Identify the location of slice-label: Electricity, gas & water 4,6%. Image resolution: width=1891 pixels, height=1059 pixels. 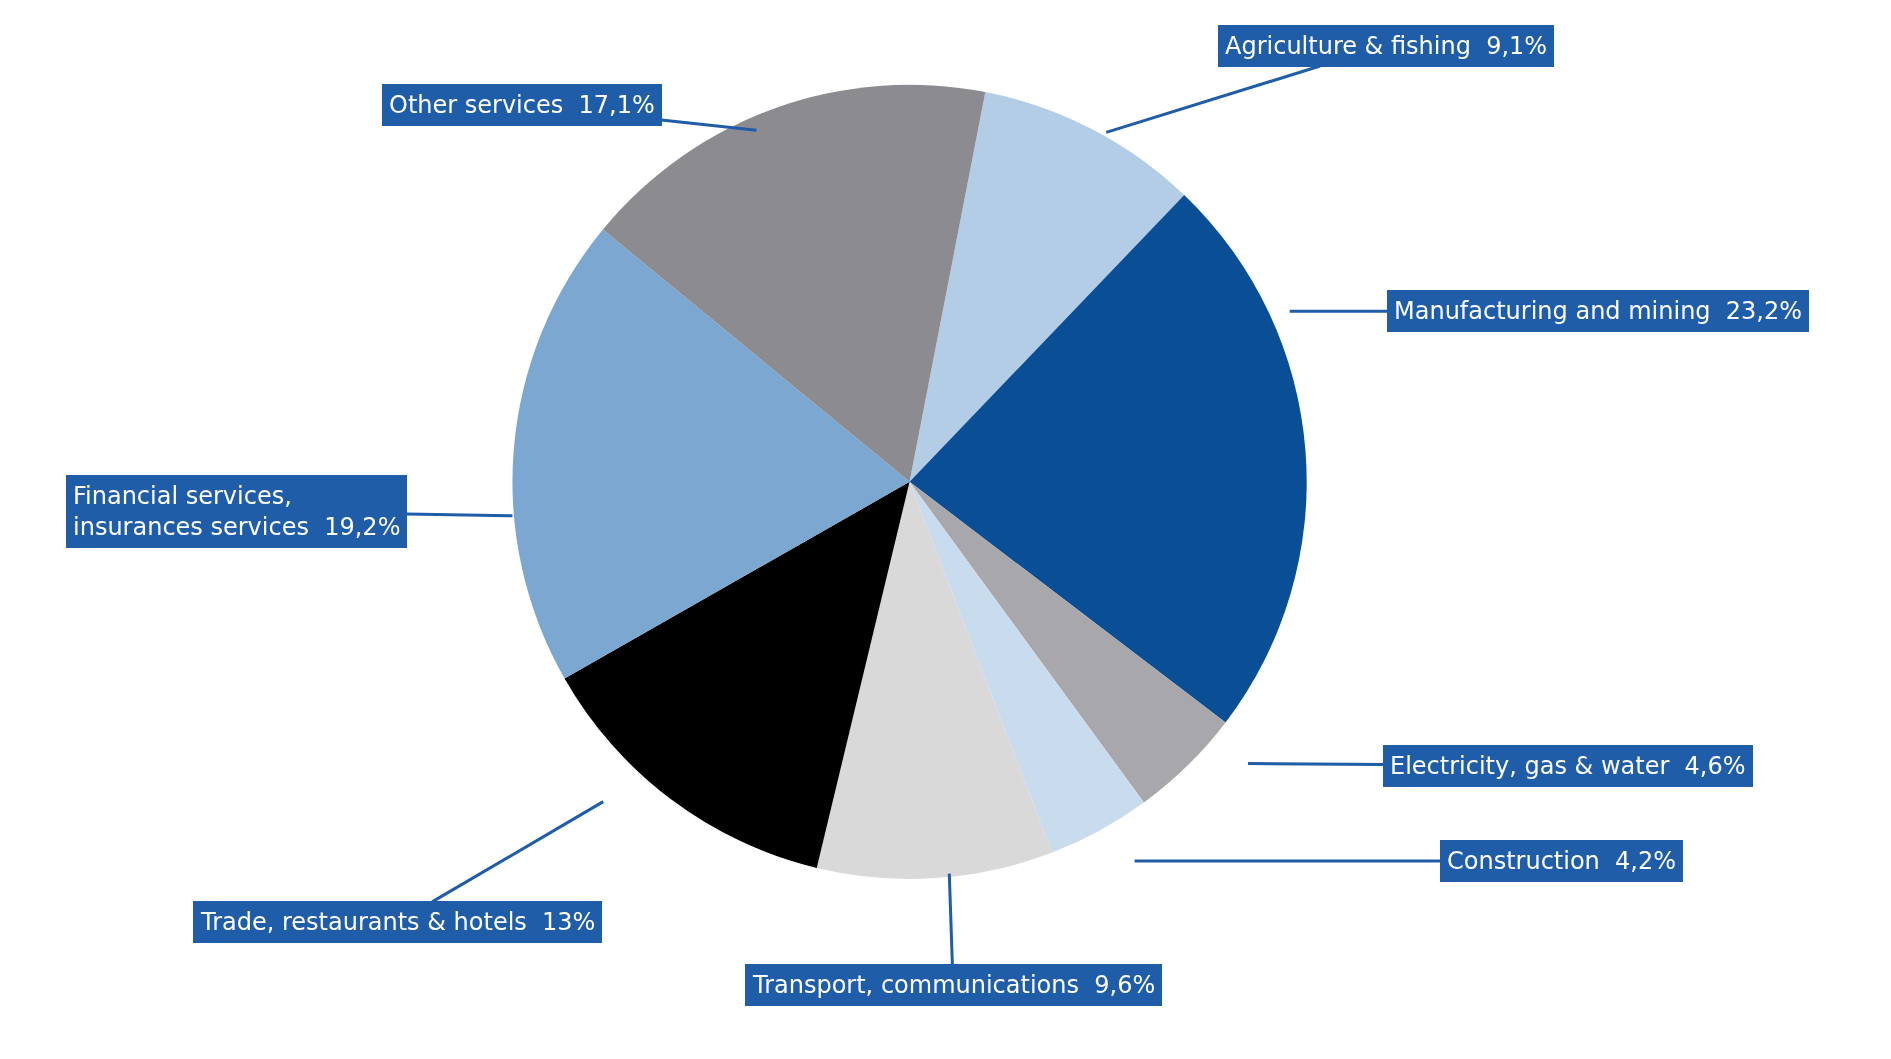
(1568, 766).